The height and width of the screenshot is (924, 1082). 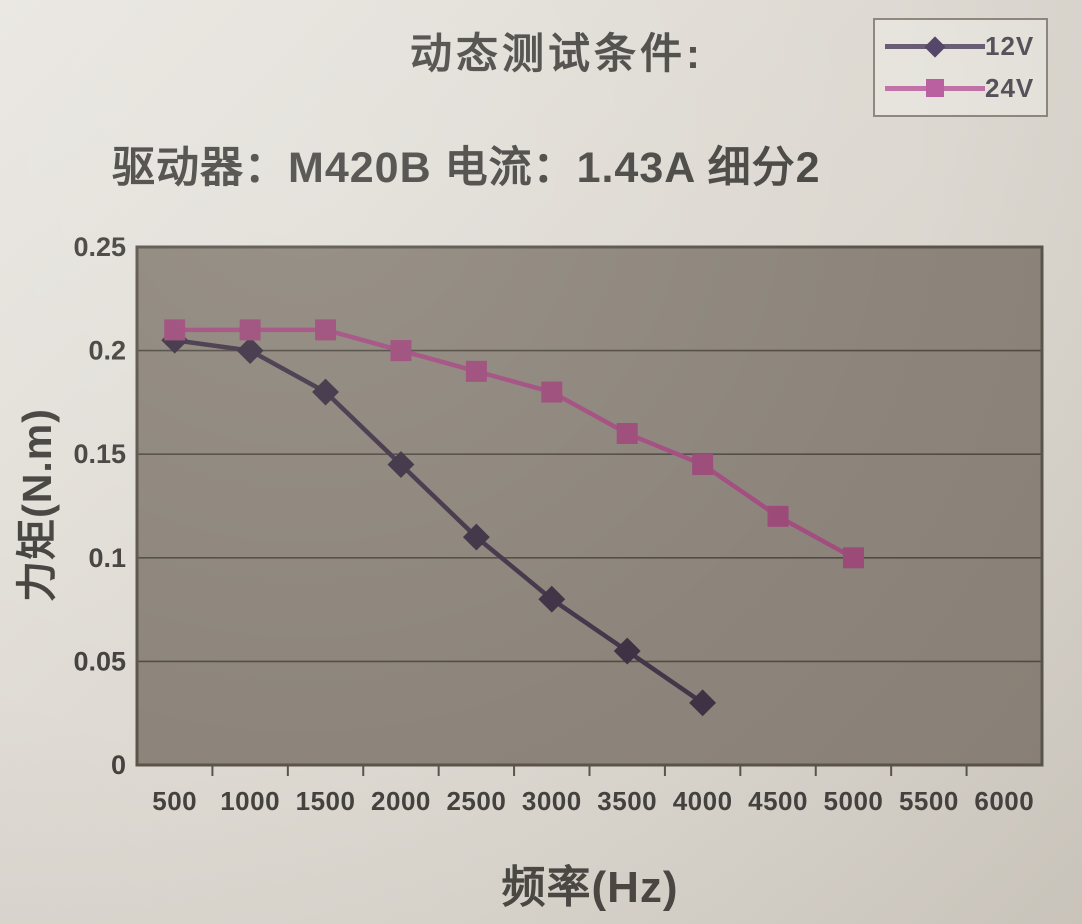 I want to click on y-tick-label: 0.25, so click(x=99, y=247).